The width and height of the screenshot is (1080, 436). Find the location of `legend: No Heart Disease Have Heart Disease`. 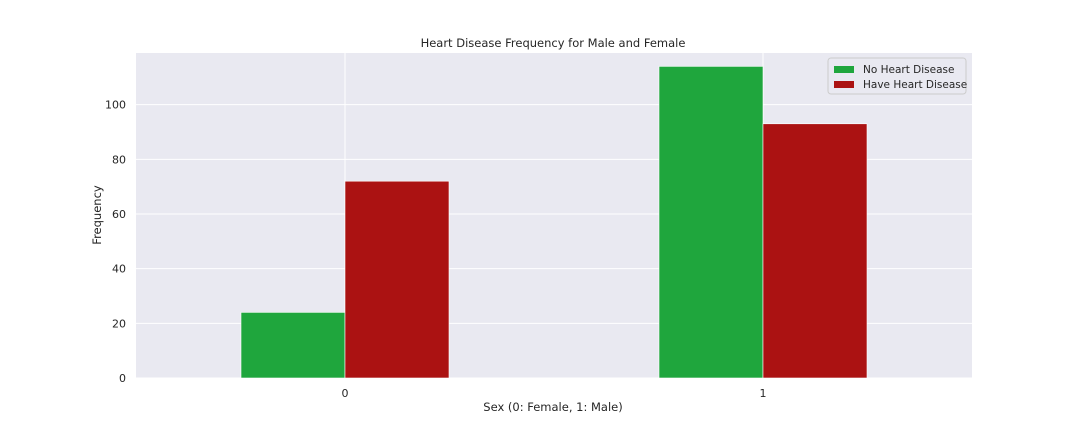

legend: No Heart Disease Have Heart Disease is located at coordinates (897, 76).